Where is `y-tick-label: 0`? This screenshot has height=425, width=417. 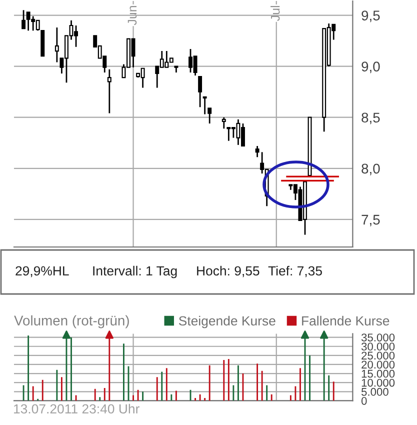
y-tick-label: 0 is located at coordinates (364, 400).